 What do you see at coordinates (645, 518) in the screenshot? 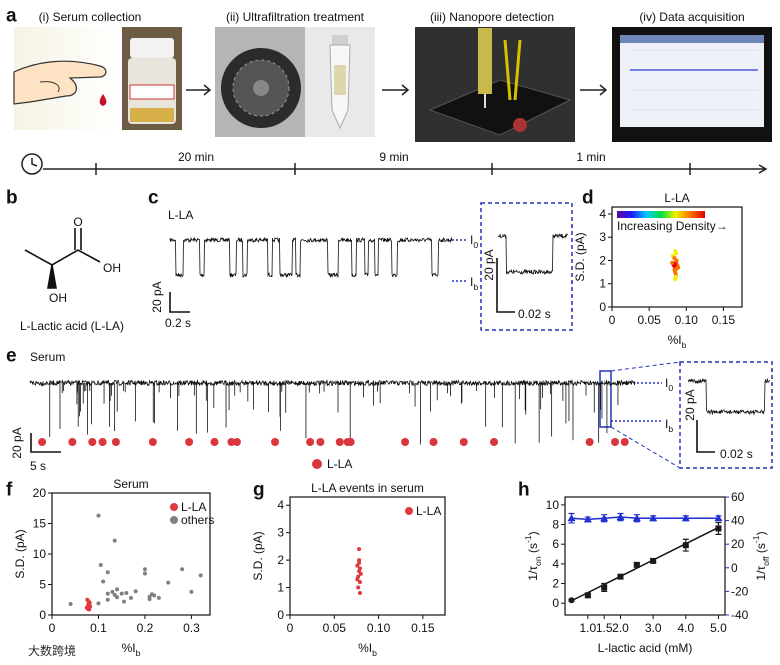
I see `series-line` at bounding box center [645, 518].